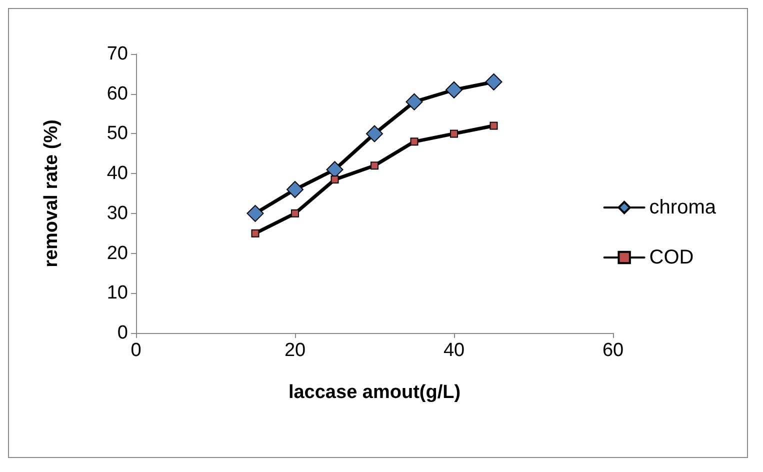  Describe the element at coordinates (117, 253) in the screenshot. I see `y-tick-label: 20` at that location.